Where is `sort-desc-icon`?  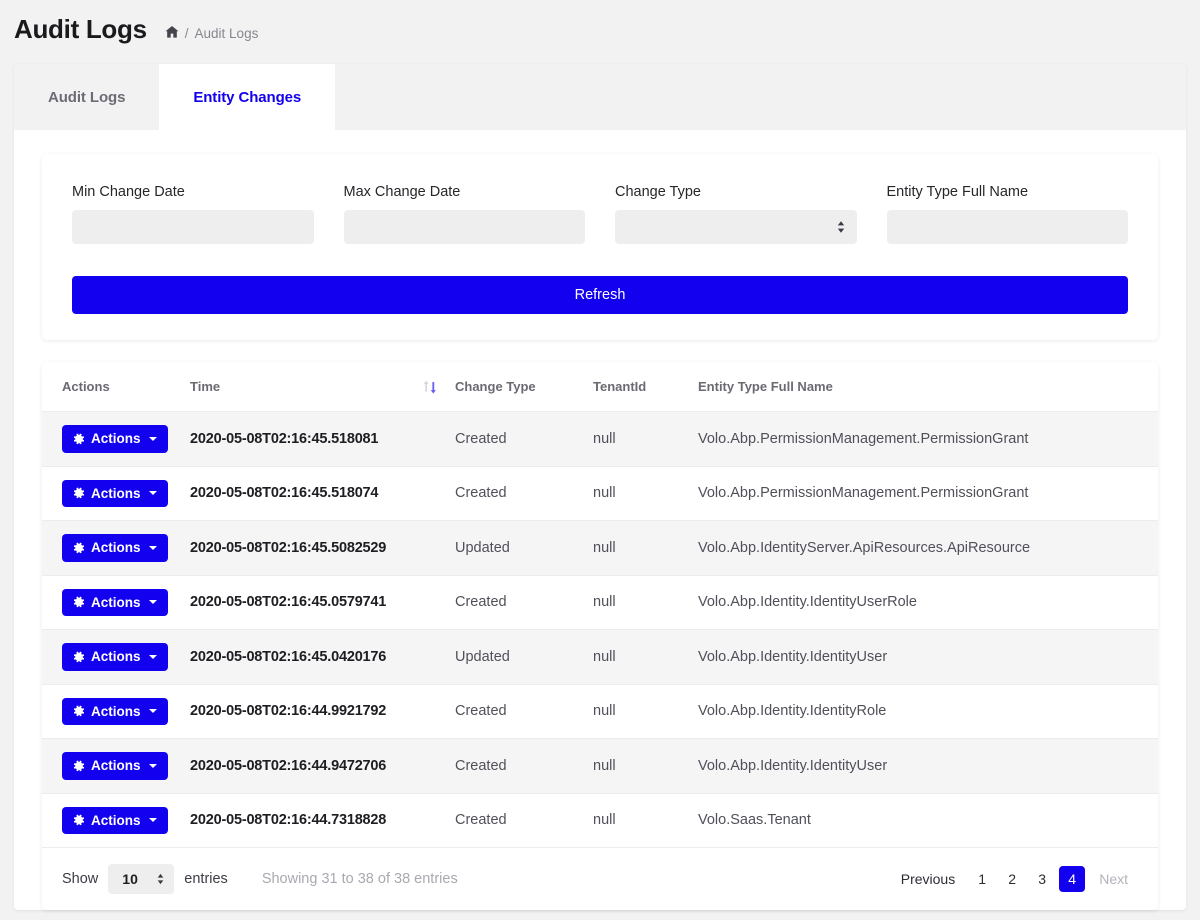 sort-desc-icon is located at coordinates (430, 386).